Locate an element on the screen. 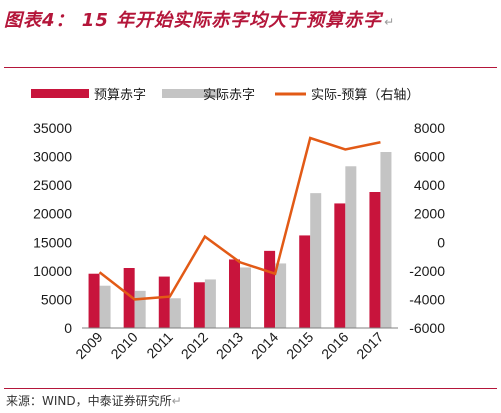  left-tick-label: 30000 is located at coordinates (52, 157).